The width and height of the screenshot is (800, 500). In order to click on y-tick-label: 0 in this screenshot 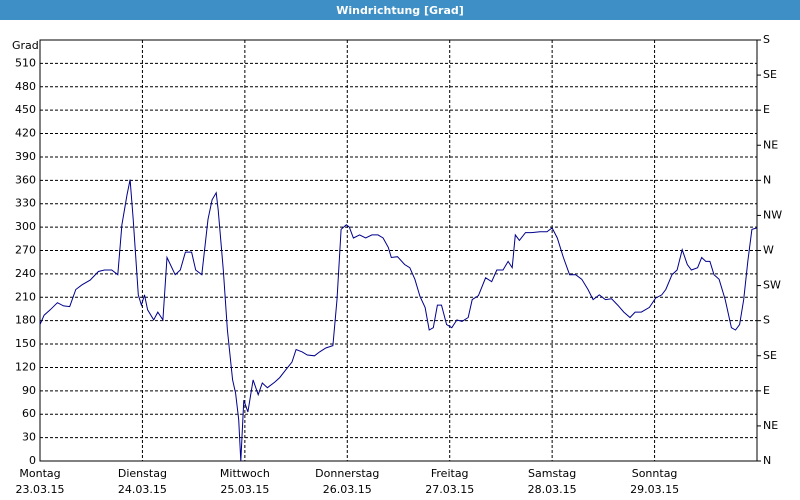, I will do `click(32, 460)`.